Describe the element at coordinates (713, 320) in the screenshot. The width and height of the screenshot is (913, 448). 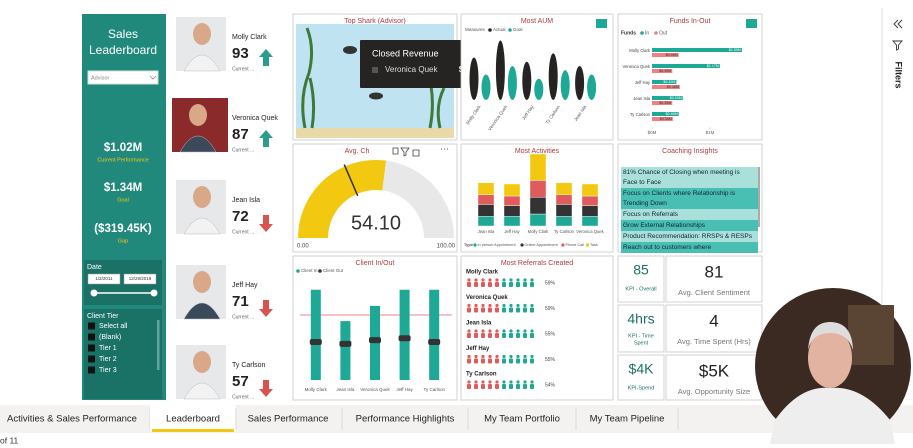
I see `card-value: 4` at that location.